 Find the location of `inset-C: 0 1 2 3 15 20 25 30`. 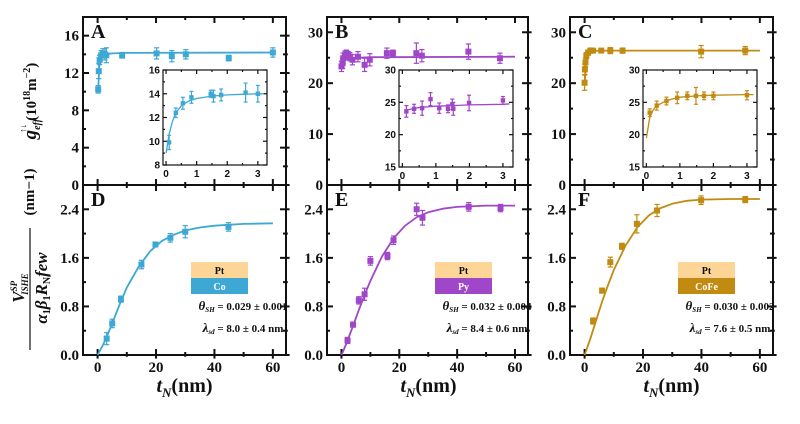

inset-C: 0 1 2 3 15 20 25 30 is located at coordinates (693, 124).